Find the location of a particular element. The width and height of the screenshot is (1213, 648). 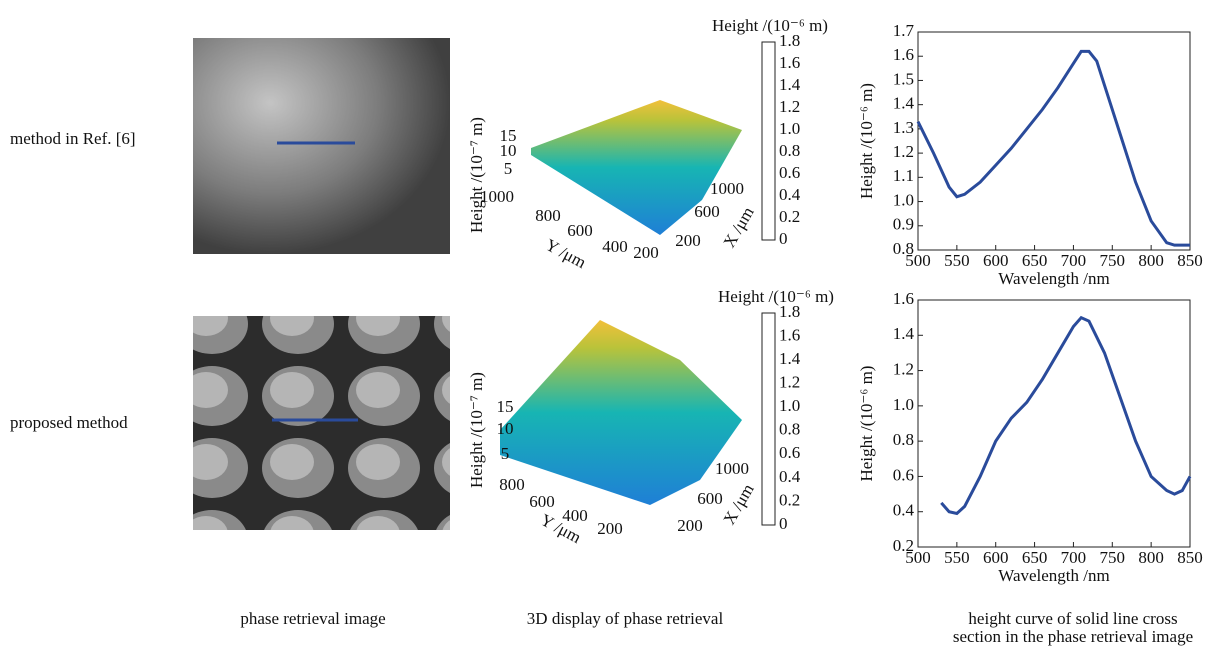

z-axis-label: Height /(10⁻⁷ m) is located at coordinates (476, 175).